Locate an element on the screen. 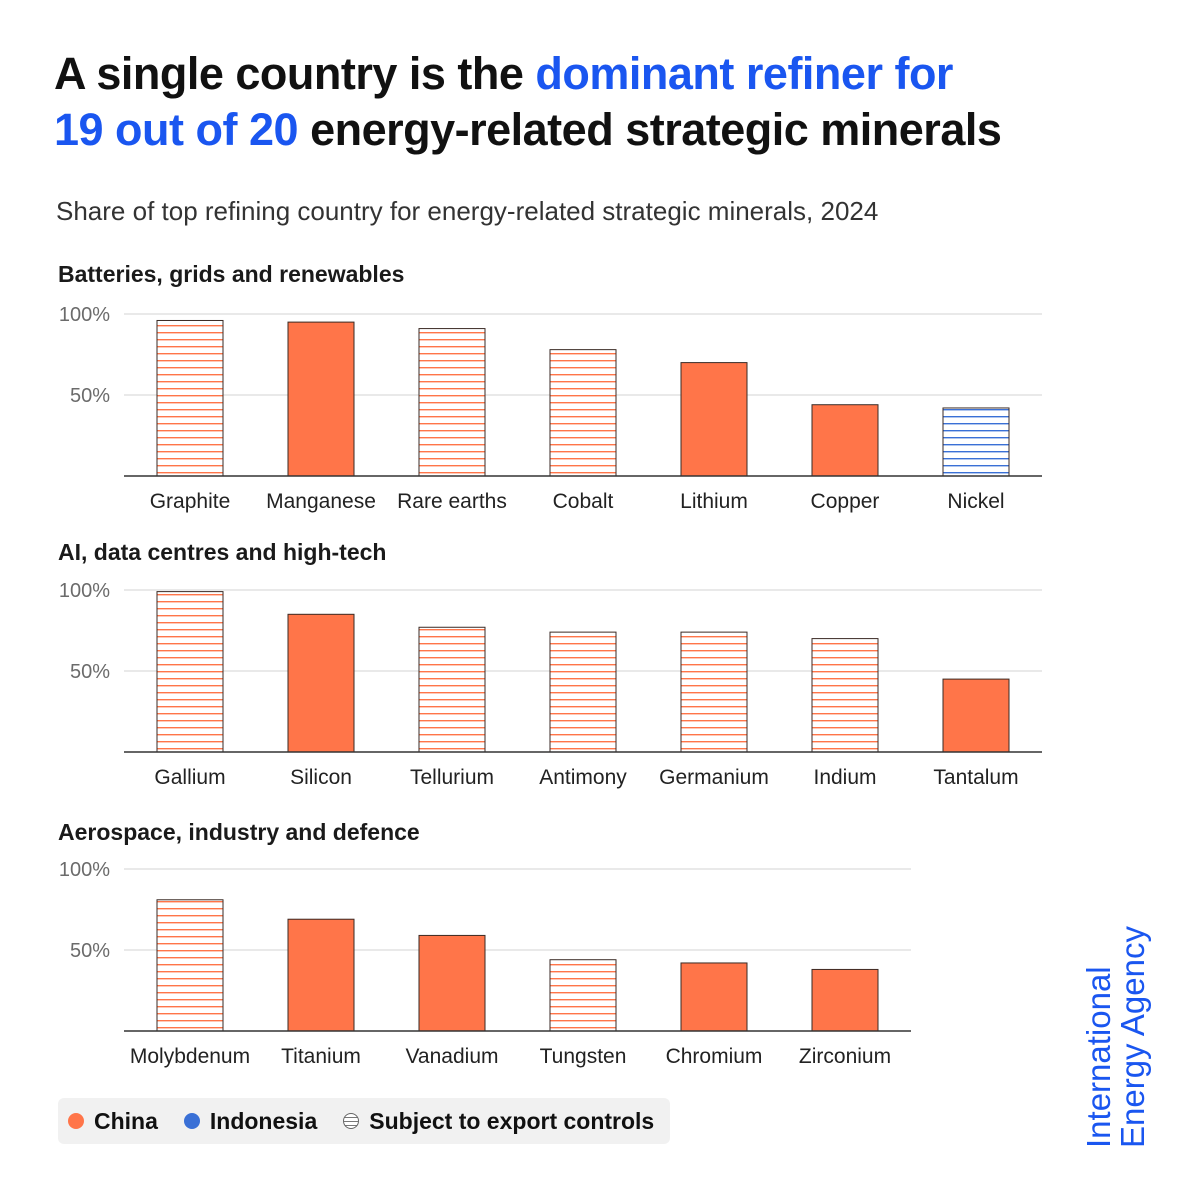  x-label-copper: Copper is located at coordinates (845, 501).